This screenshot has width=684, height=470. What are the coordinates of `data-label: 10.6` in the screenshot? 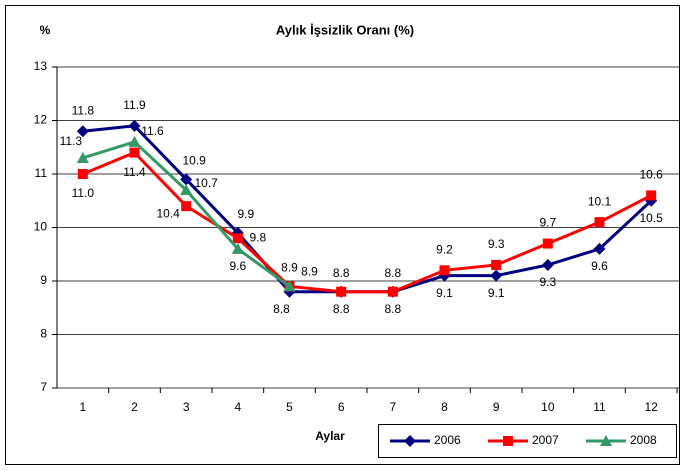 It's located at (651, 175).